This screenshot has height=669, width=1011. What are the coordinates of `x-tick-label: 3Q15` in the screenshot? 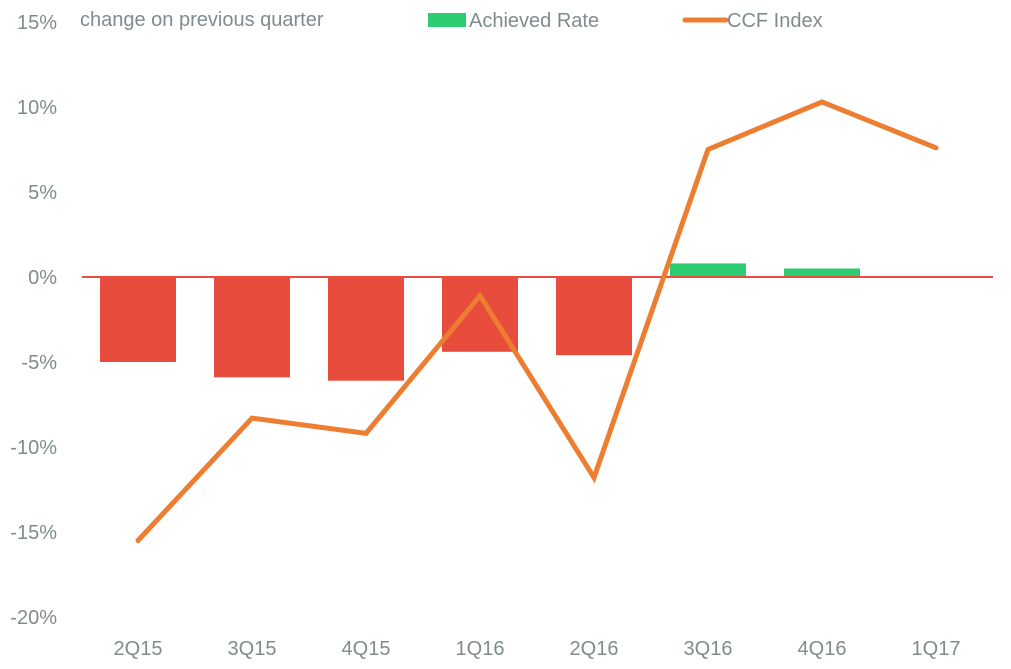 It's located at (252, 649).